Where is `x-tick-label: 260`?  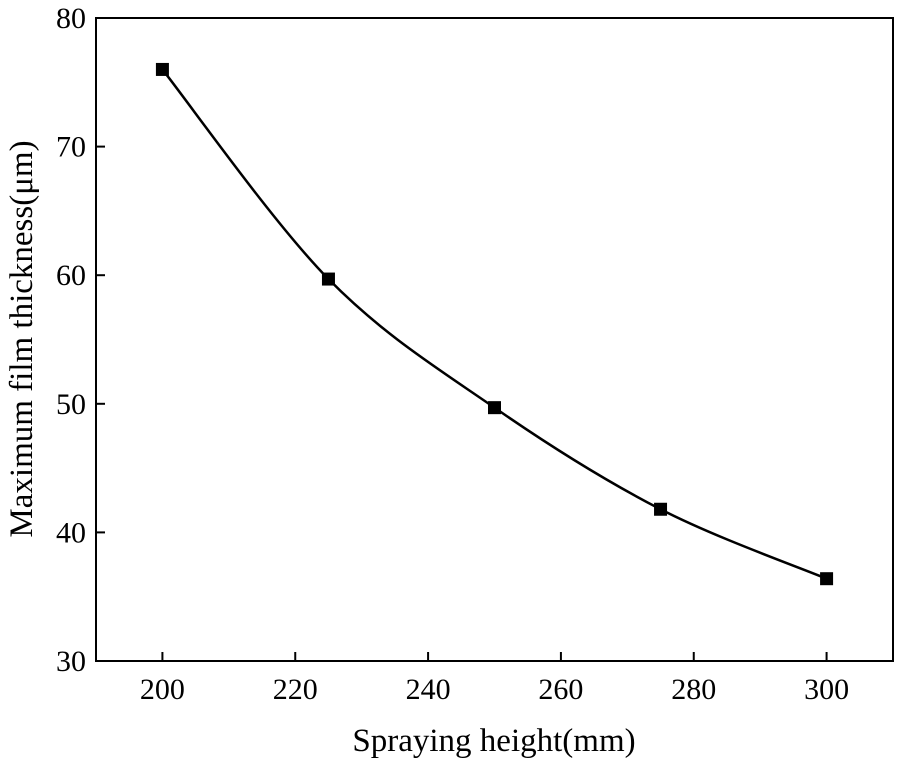 x-tick-label: 260 is located at coordinates (560, 689).